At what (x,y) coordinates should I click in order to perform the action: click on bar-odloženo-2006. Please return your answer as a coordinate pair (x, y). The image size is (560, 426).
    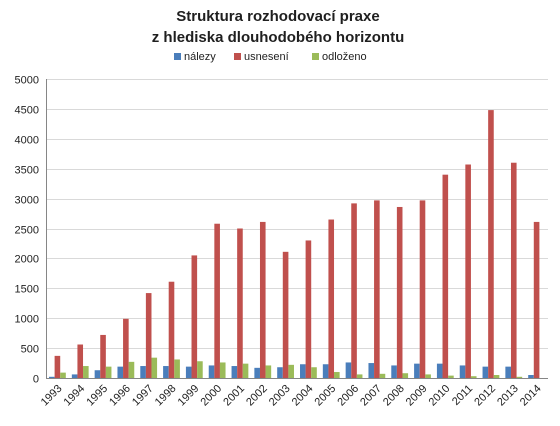
    Looking at the image, I should click on (359, 376).